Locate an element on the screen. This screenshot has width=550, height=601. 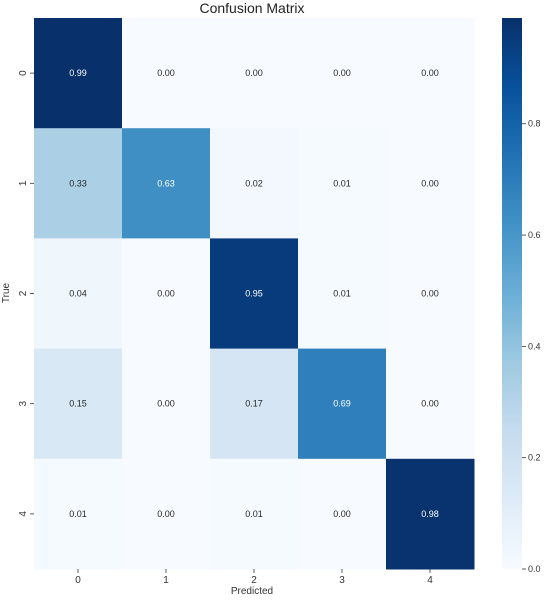
heatmap-cell-r1-c1 is located at coordinates (166, 183).